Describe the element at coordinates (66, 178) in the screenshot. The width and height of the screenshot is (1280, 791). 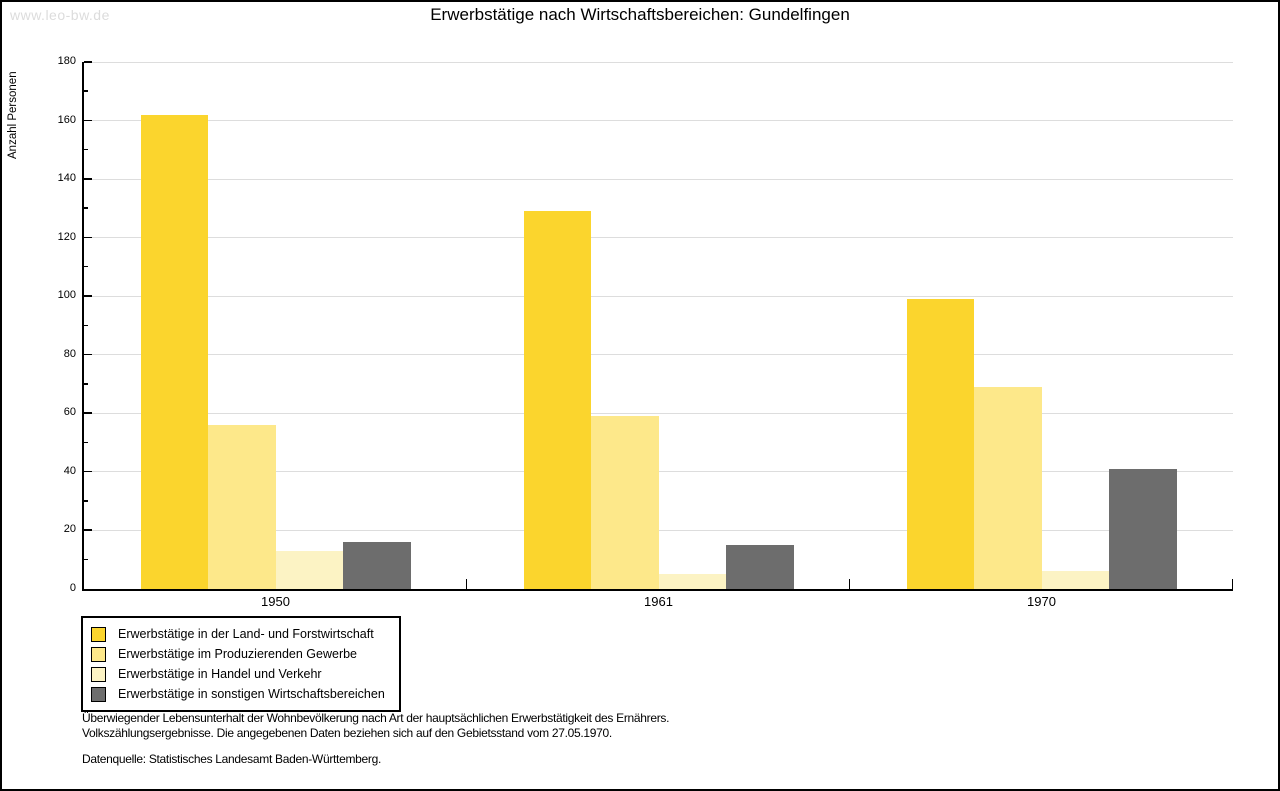
I see `y-tick-label: 140` at that location.